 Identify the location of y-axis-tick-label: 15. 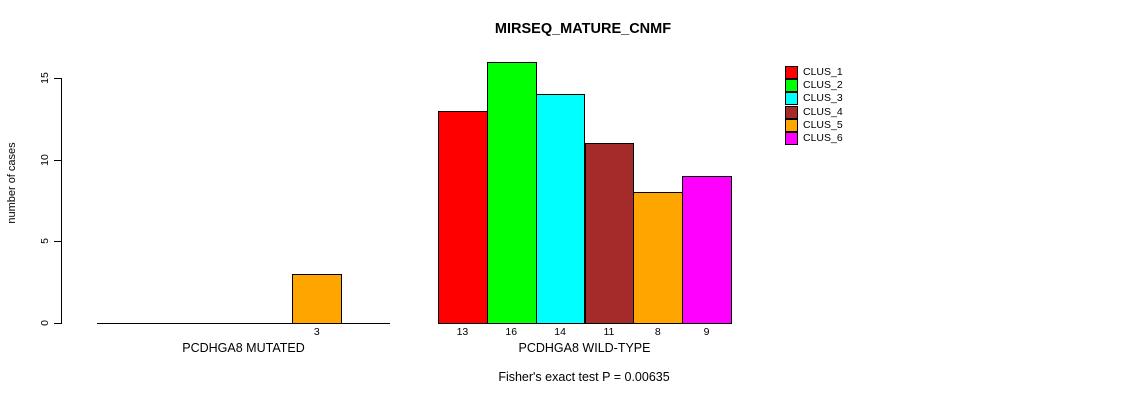
(45, 78).